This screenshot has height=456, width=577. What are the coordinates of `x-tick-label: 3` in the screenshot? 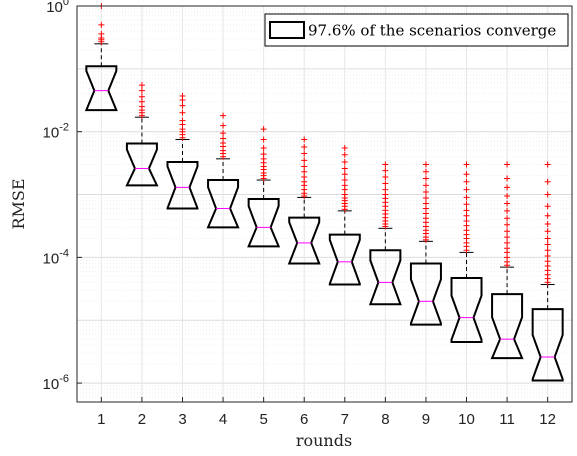 It's located at (182, 419).